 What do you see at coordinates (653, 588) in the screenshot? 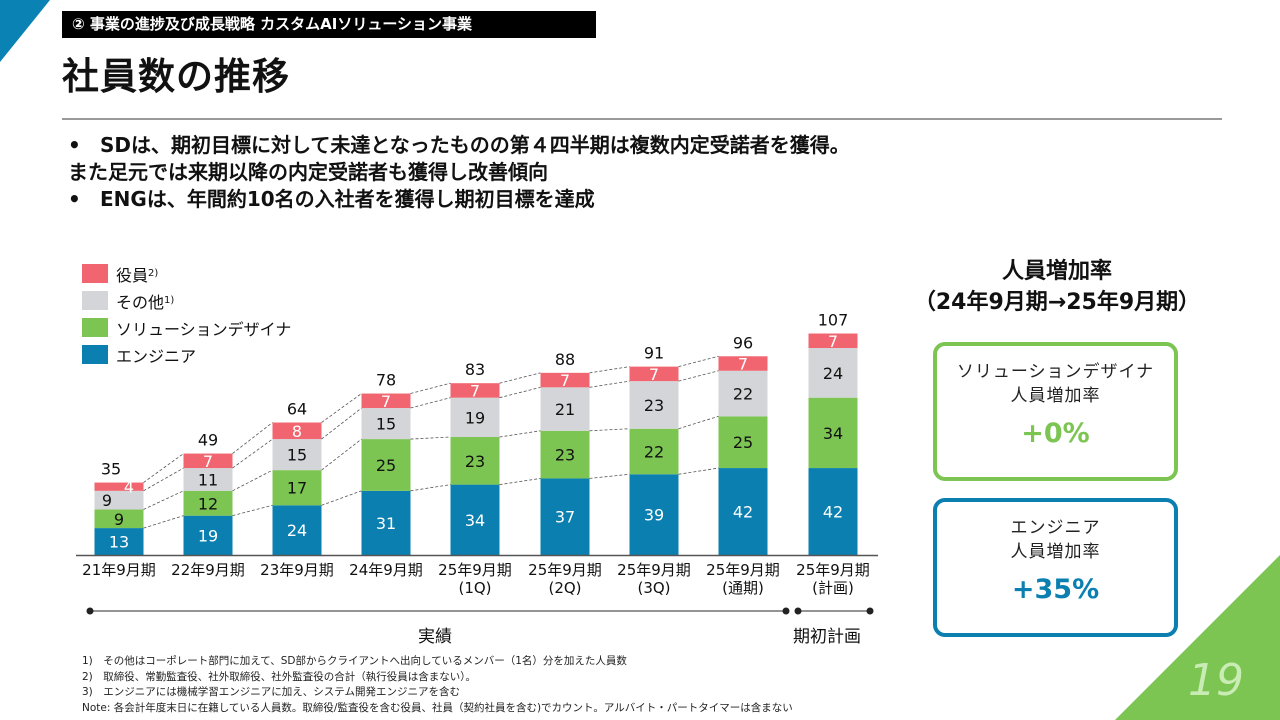
I see `x-tick-label: (3Q)` at bounding box center [653, 588].